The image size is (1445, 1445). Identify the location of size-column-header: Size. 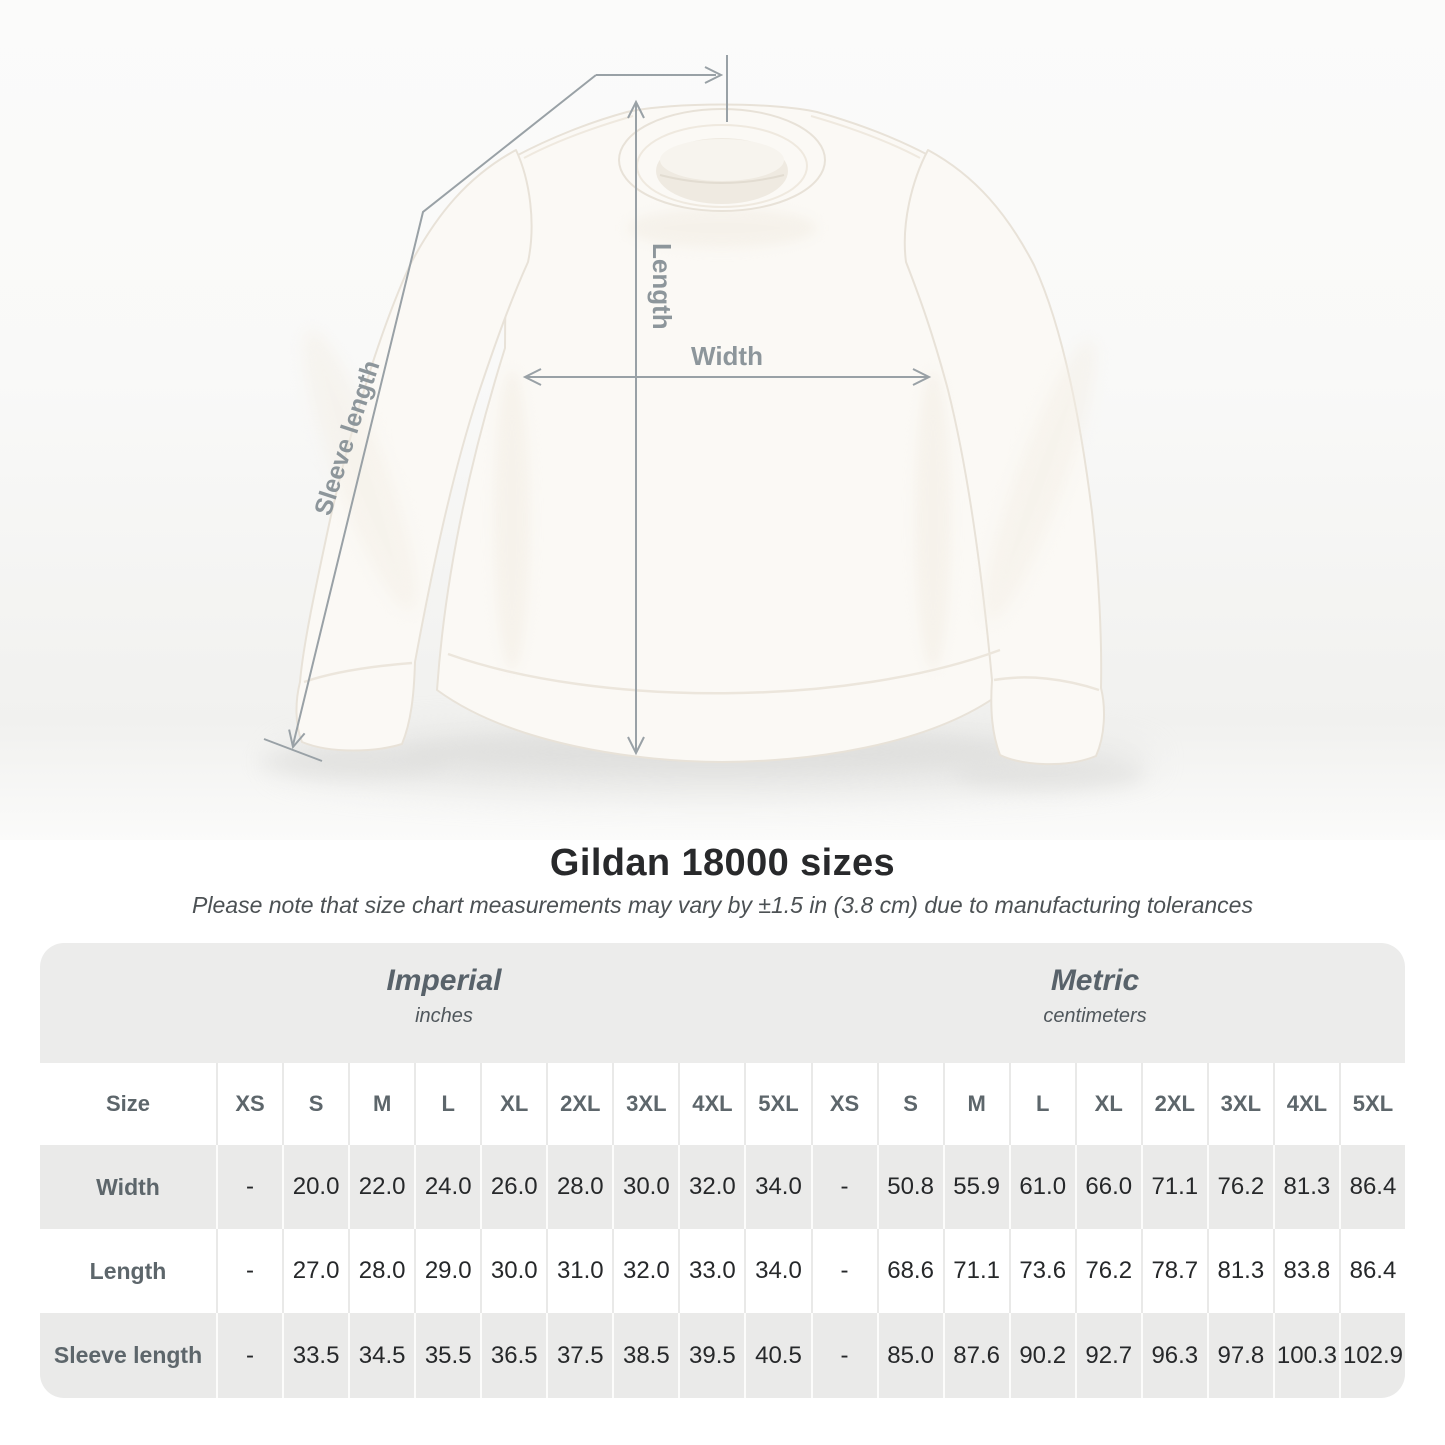
(128, 1103).